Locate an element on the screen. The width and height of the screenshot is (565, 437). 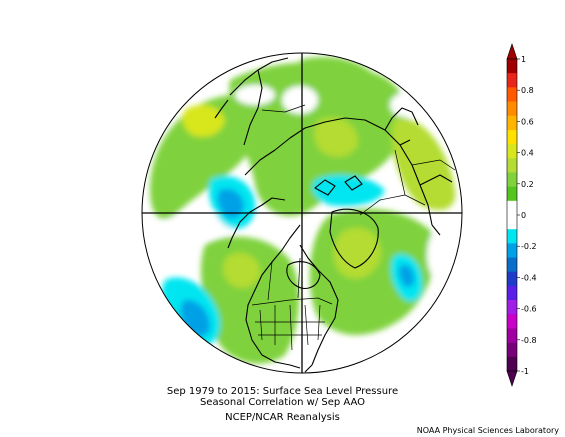
colorbar: 1 0.8 0.6 0.4 0.2 0 -0.2 -0.4 -0.6 -0.8 -1 is located at coordinates (521, 215).